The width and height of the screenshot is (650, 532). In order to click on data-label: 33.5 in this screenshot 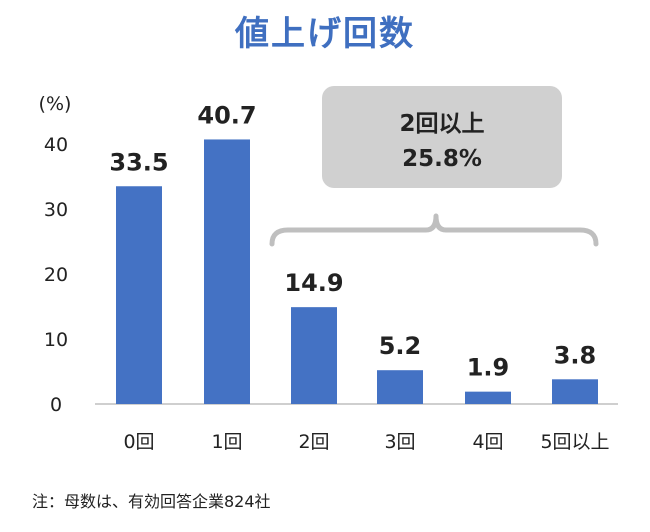, I will do `click(138, 162)`.